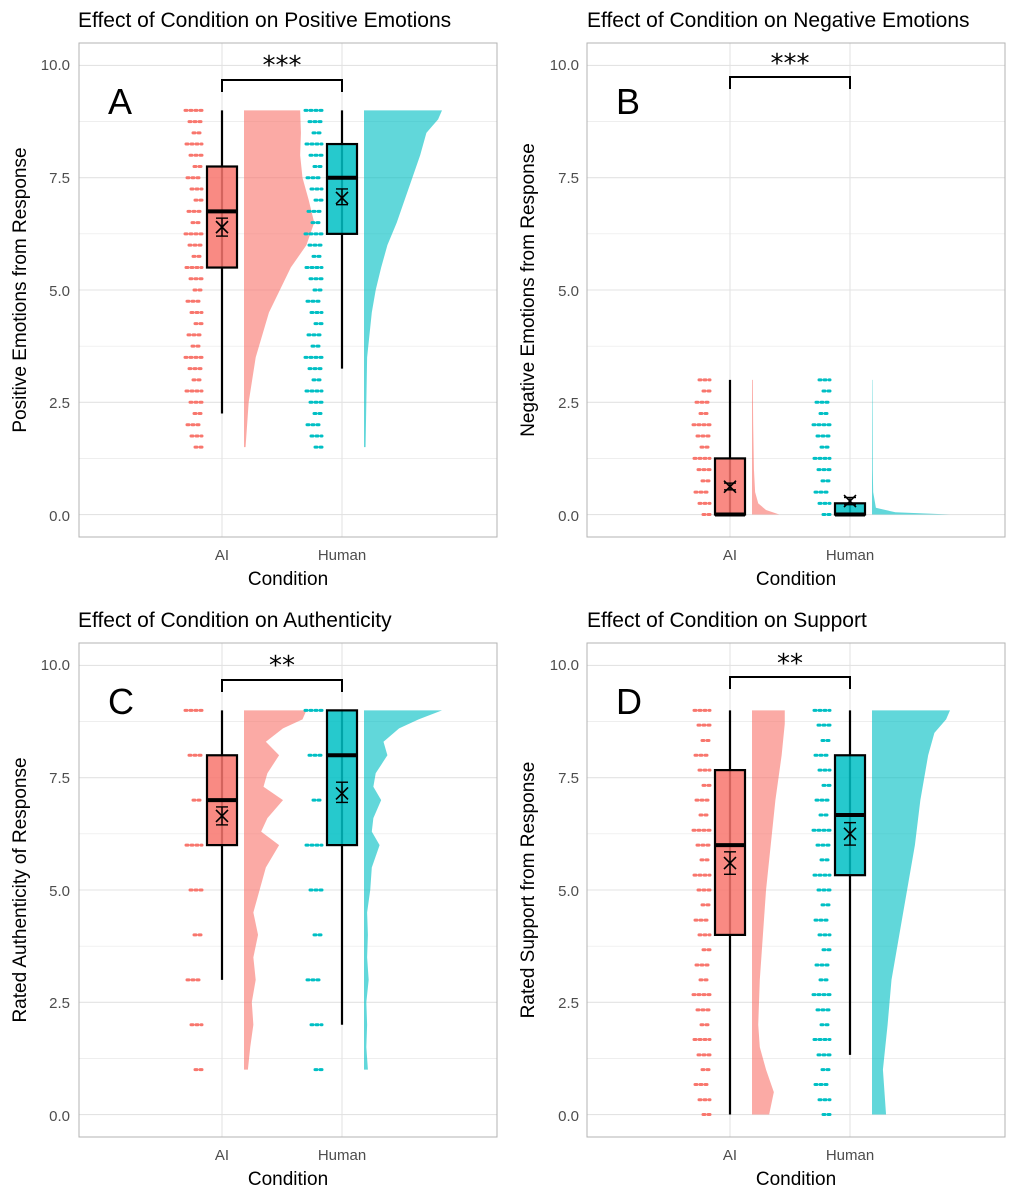  I want to click on panel-b-title: Effect of Condition on Negative Emotions, so click(778, 20).